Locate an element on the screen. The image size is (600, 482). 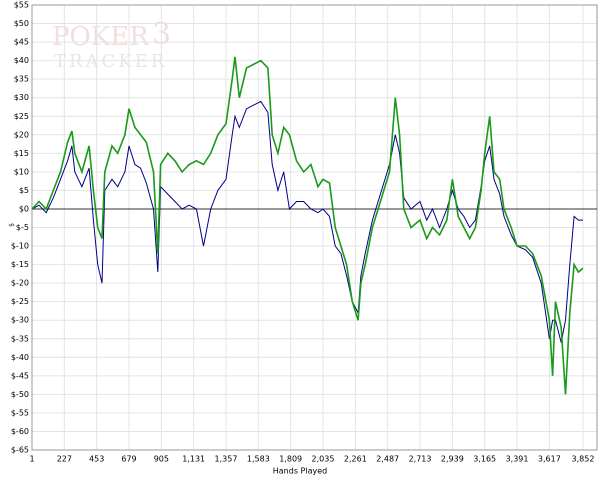
y-tick-label: $-60 is located at coordinates (20, 431).